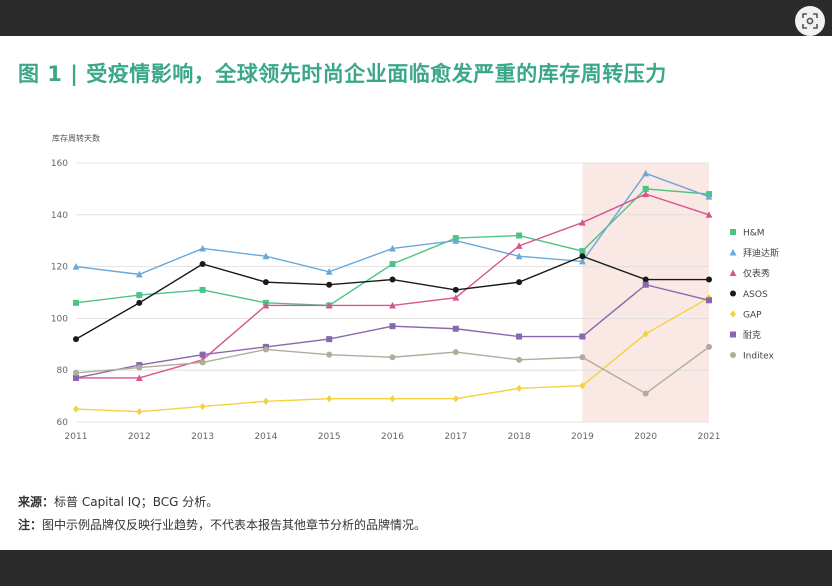 Image resolution: width=832 pixels, height=586 pixels. What do you see at coordinates (76, 138) in the screenshot?
I see `y-axis-unit-label: 库存周转天数` at bounding box center [76, 138].